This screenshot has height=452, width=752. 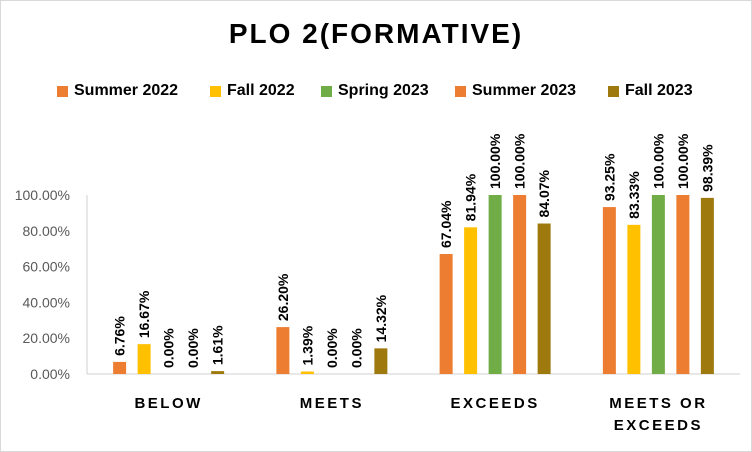 What do you see at coordinates (332, 403) in the screenshot?
I see `x-category-label: MEETS` at bounding box center [332, 403].